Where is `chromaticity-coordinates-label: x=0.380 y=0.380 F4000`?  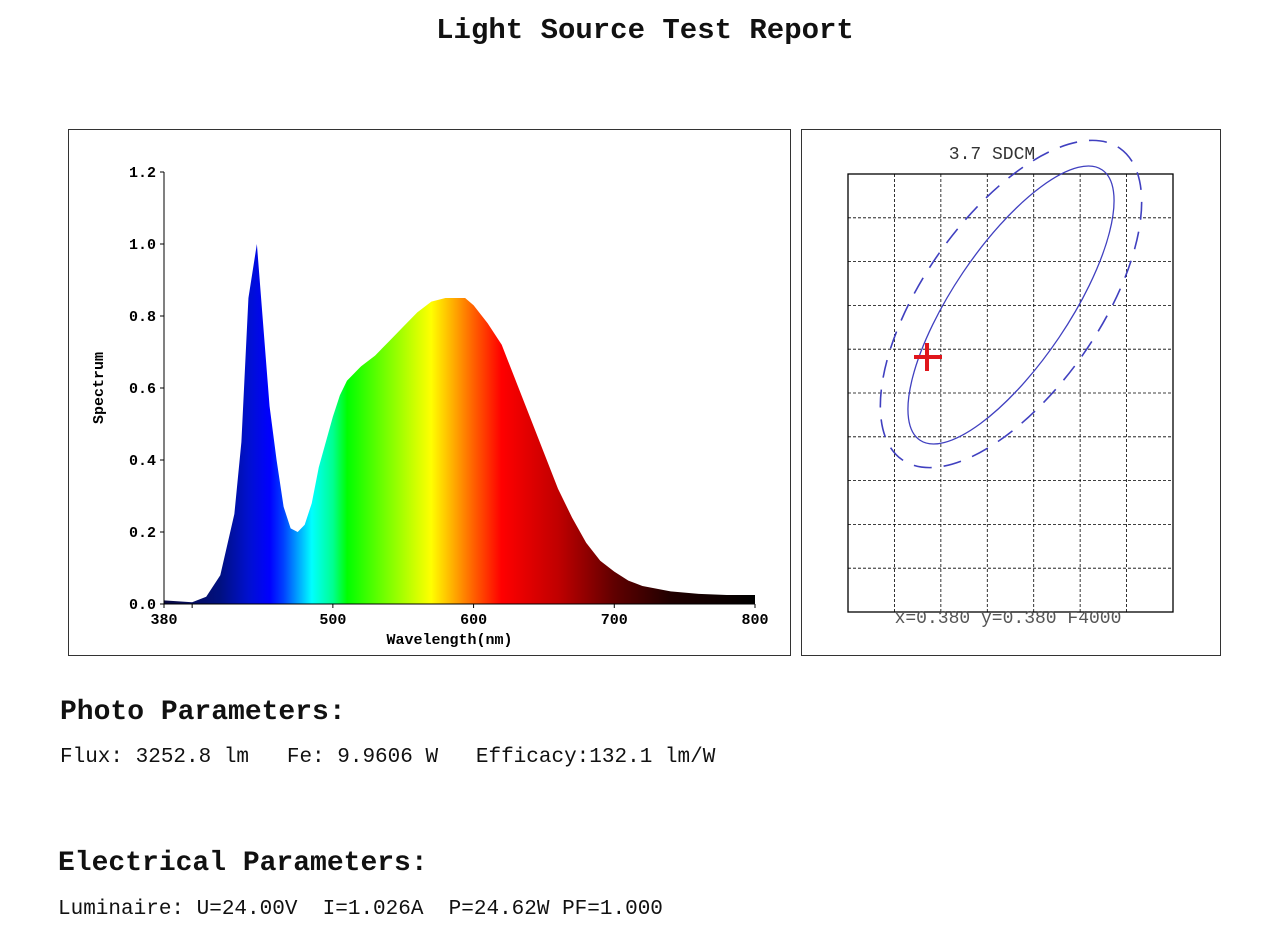
chromaticity-coordinates-label: x=0.380 y=0.380 F4000 is located at coordinates (1008, 619).